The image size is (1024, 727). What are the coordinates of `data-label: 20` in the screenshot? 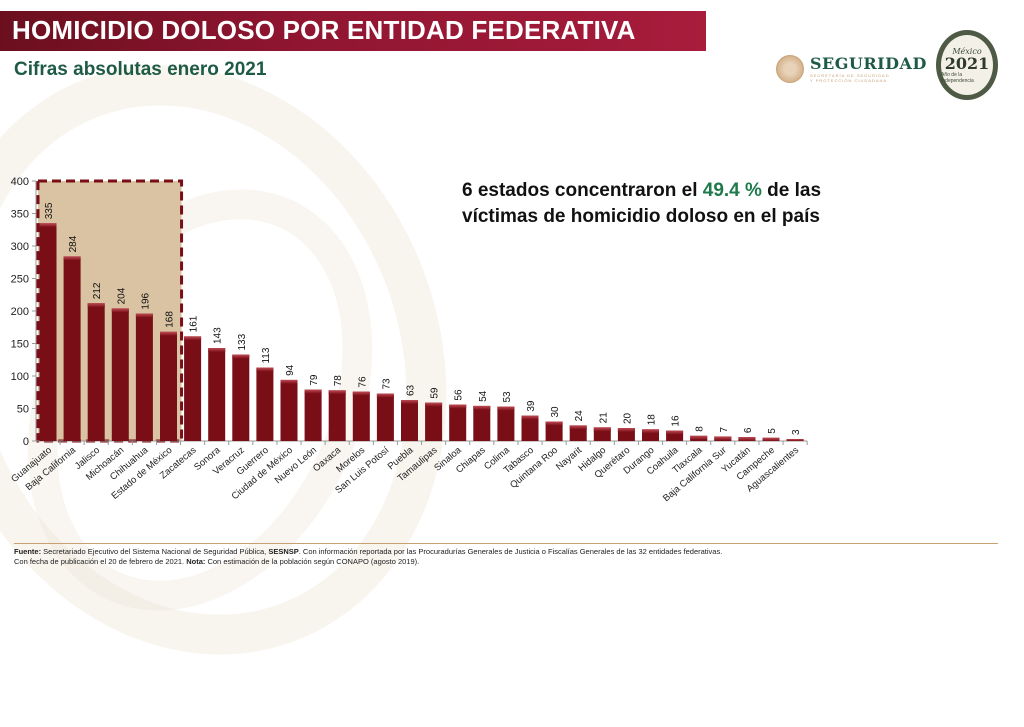 It's located at (627, 418).